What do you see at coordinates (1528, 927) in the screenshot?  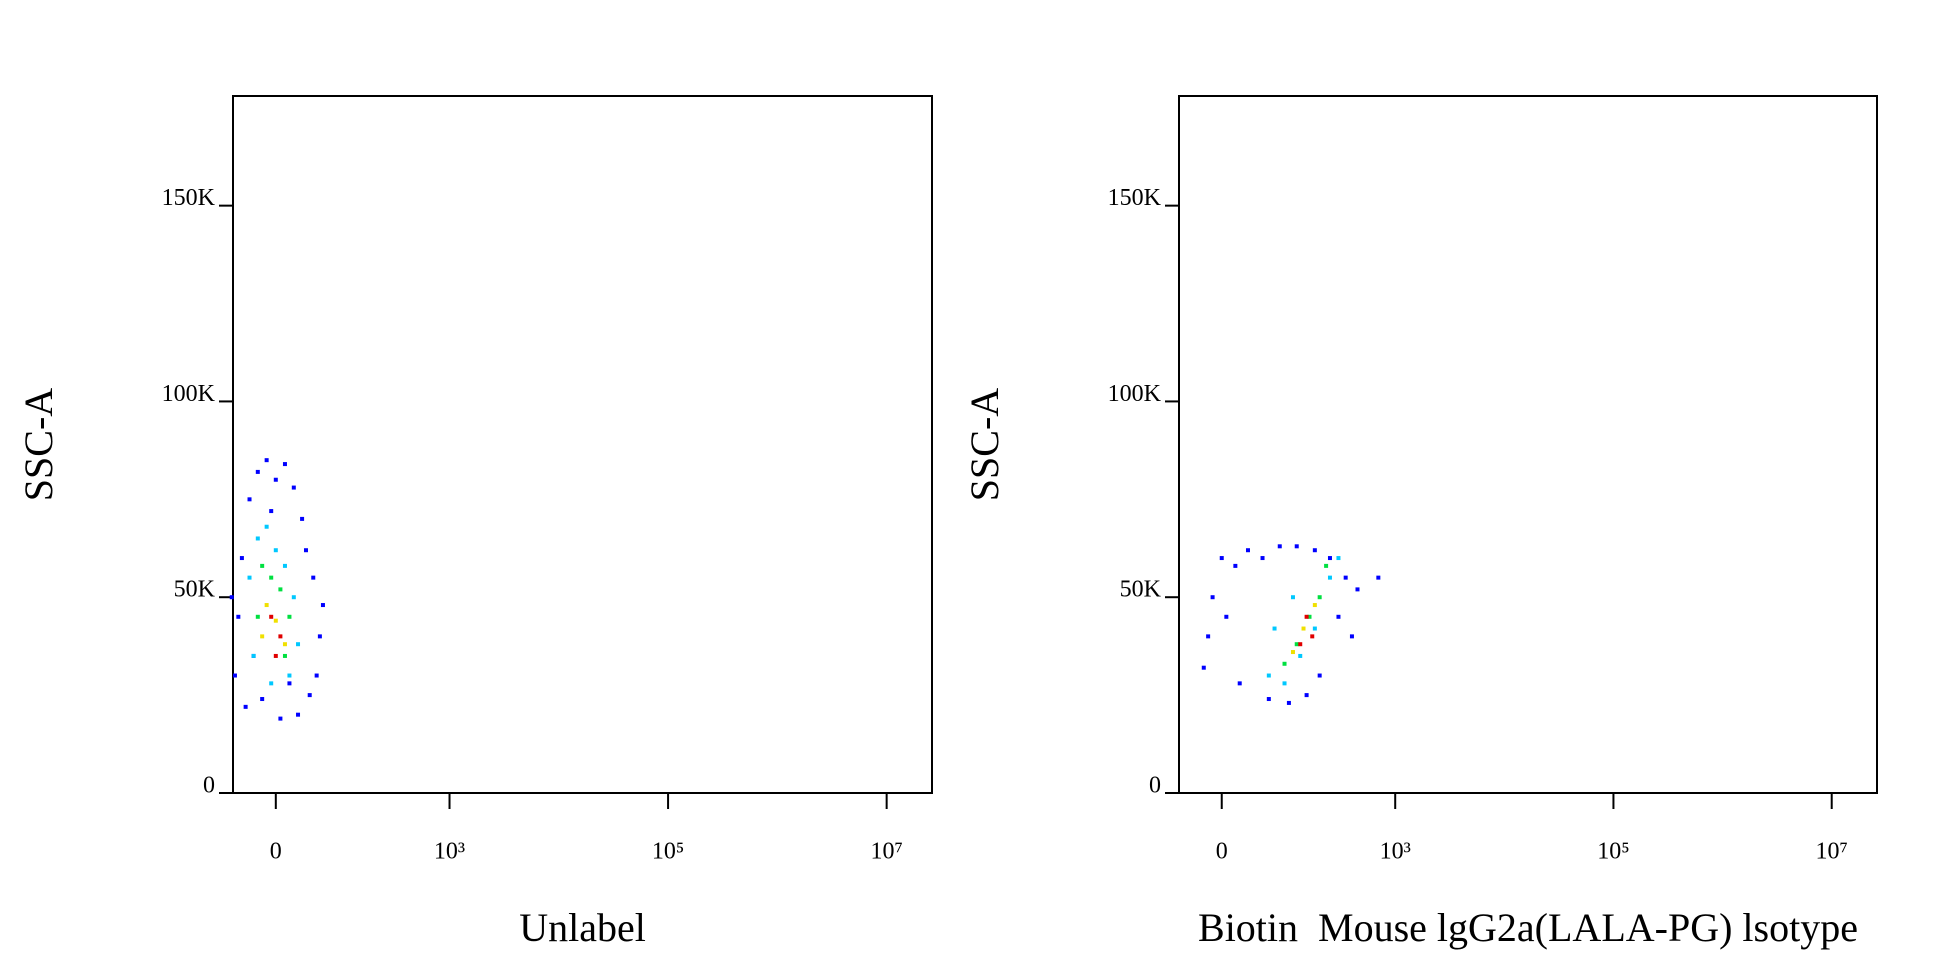 I see `x-axis-label: Biotin Mouse lgG2a(LALA-PG) lsotype` at bounding box center [1528, 927].